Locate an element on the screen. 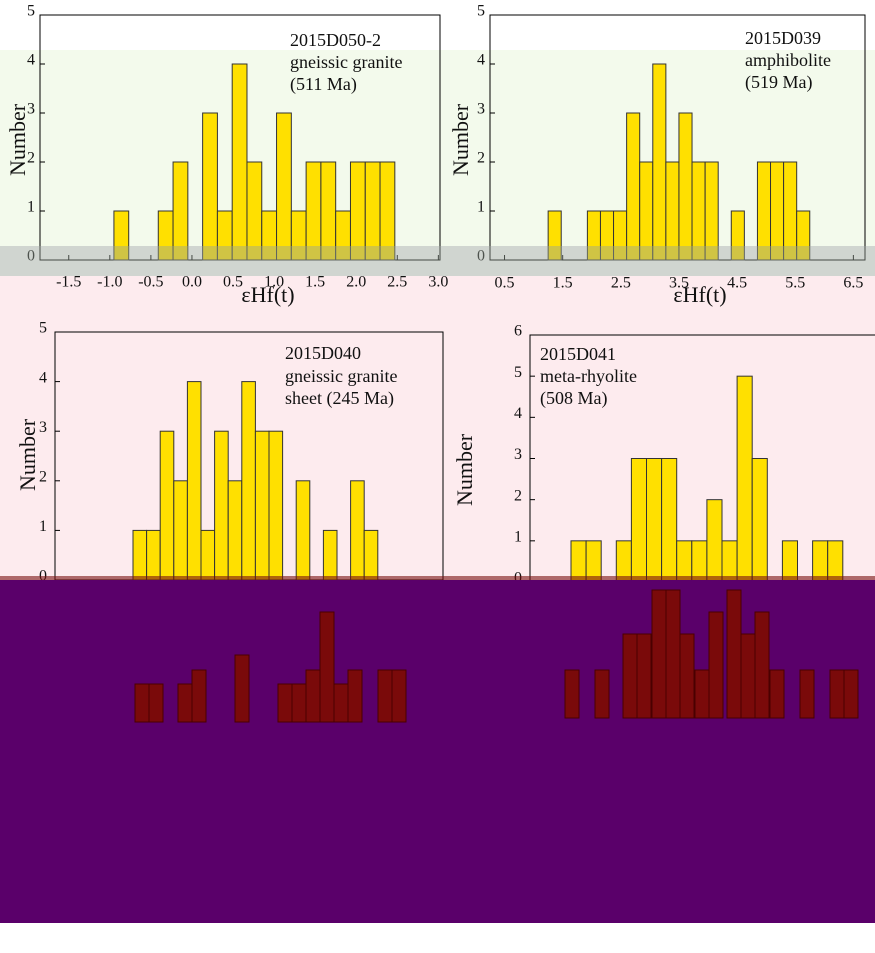 This screenshot has height=953, width=875. chart-title: amphibolite is located at coordinates (788, 60).